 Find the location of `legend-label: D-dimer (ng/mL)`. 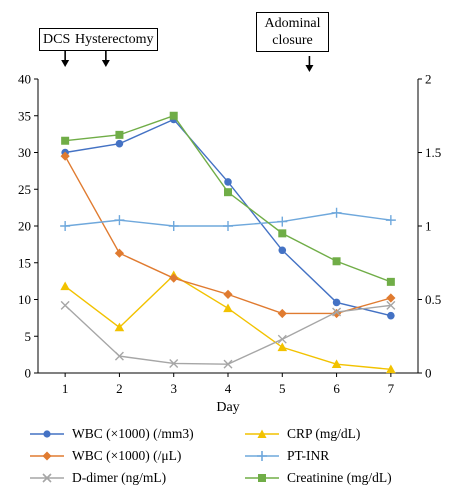

legend-label: D-dimer (ng/mL) is located at coordinates (119, 477).